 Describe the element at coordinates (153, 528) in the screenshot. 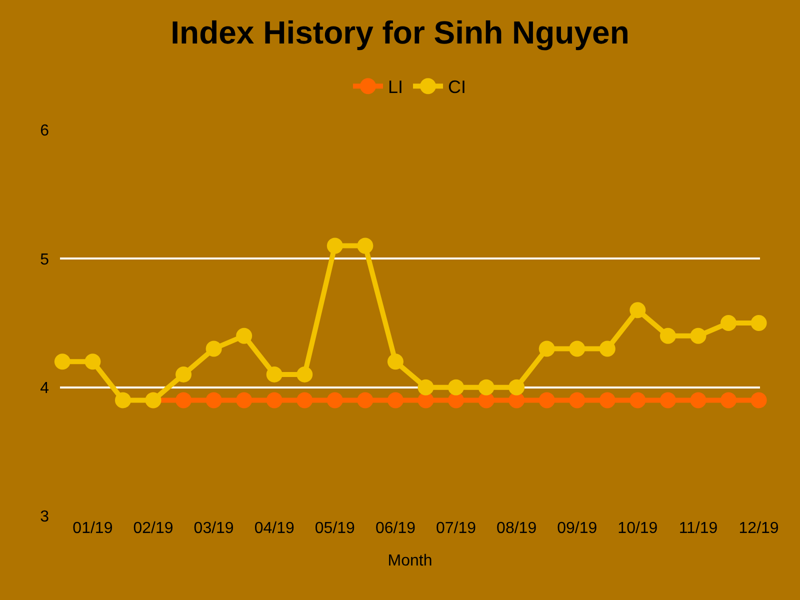

I see `x-tick-label: 02/19` at that location.